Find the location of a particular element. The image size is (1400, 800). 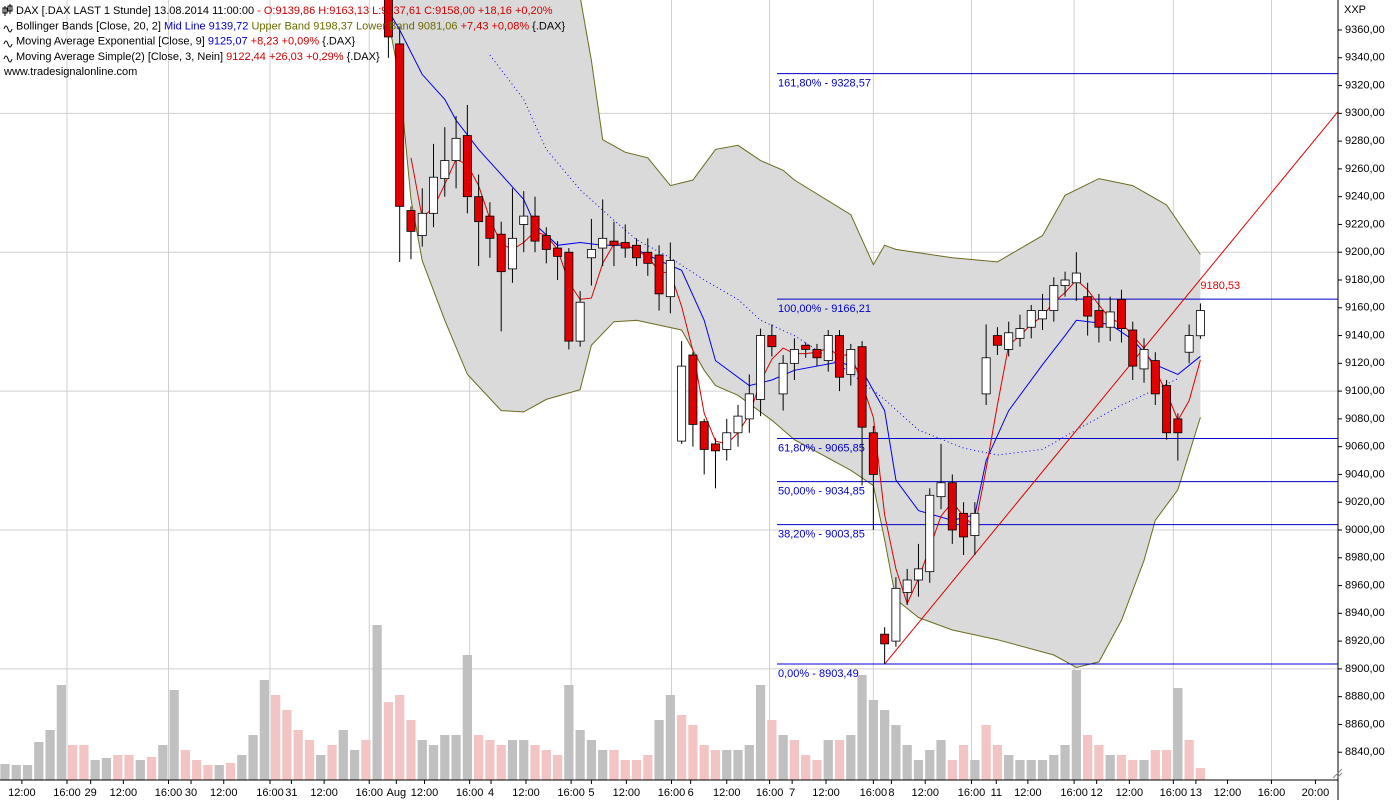

legend-text: +8,23 +0,09% is located at coordinates (287, 42).